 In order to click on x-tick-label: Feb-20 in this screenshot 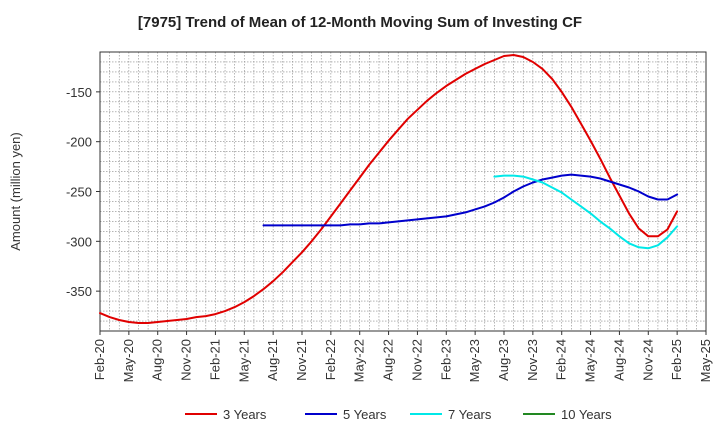, I will do `click(99, 359)`.